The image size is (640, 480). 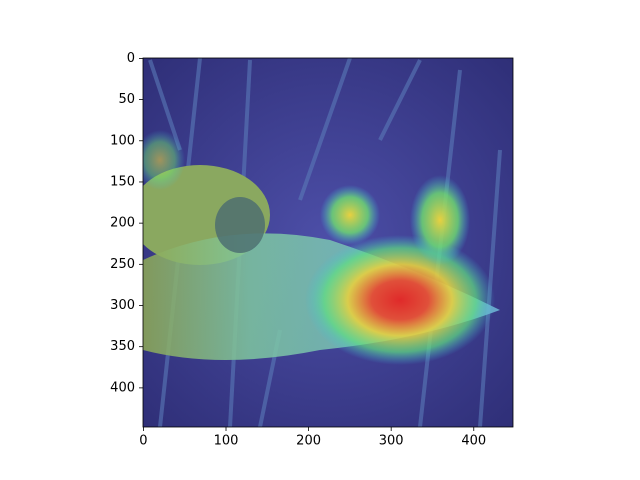 What do you see at coordinates (122, 223) in the screenshot?
I see `y-tick-label: 200` at bounding box center [122, 223].